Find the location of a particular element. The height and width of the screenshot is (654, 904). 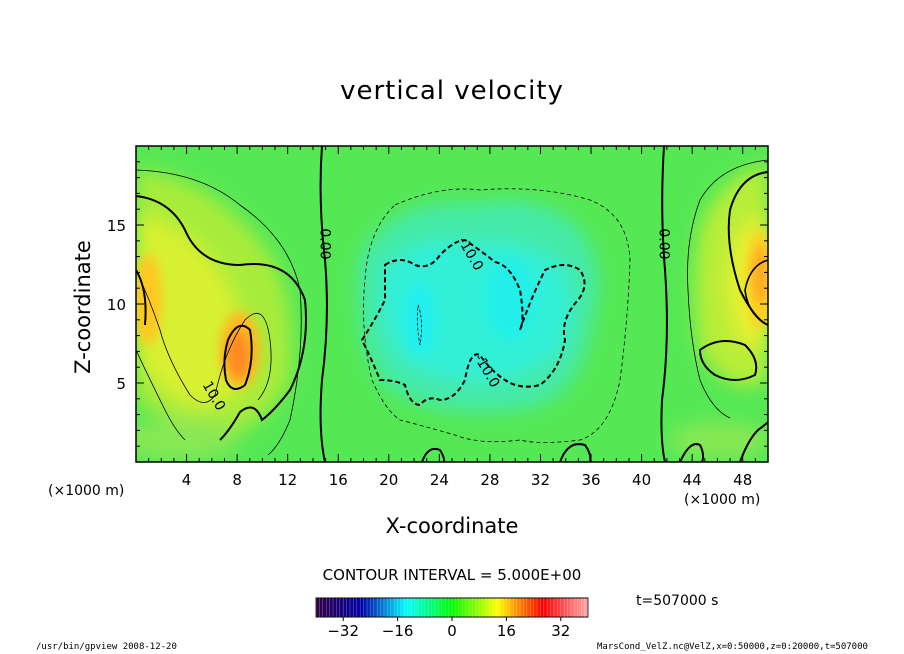

chart-title: vertical velocity is located at coordinates (452, 91).